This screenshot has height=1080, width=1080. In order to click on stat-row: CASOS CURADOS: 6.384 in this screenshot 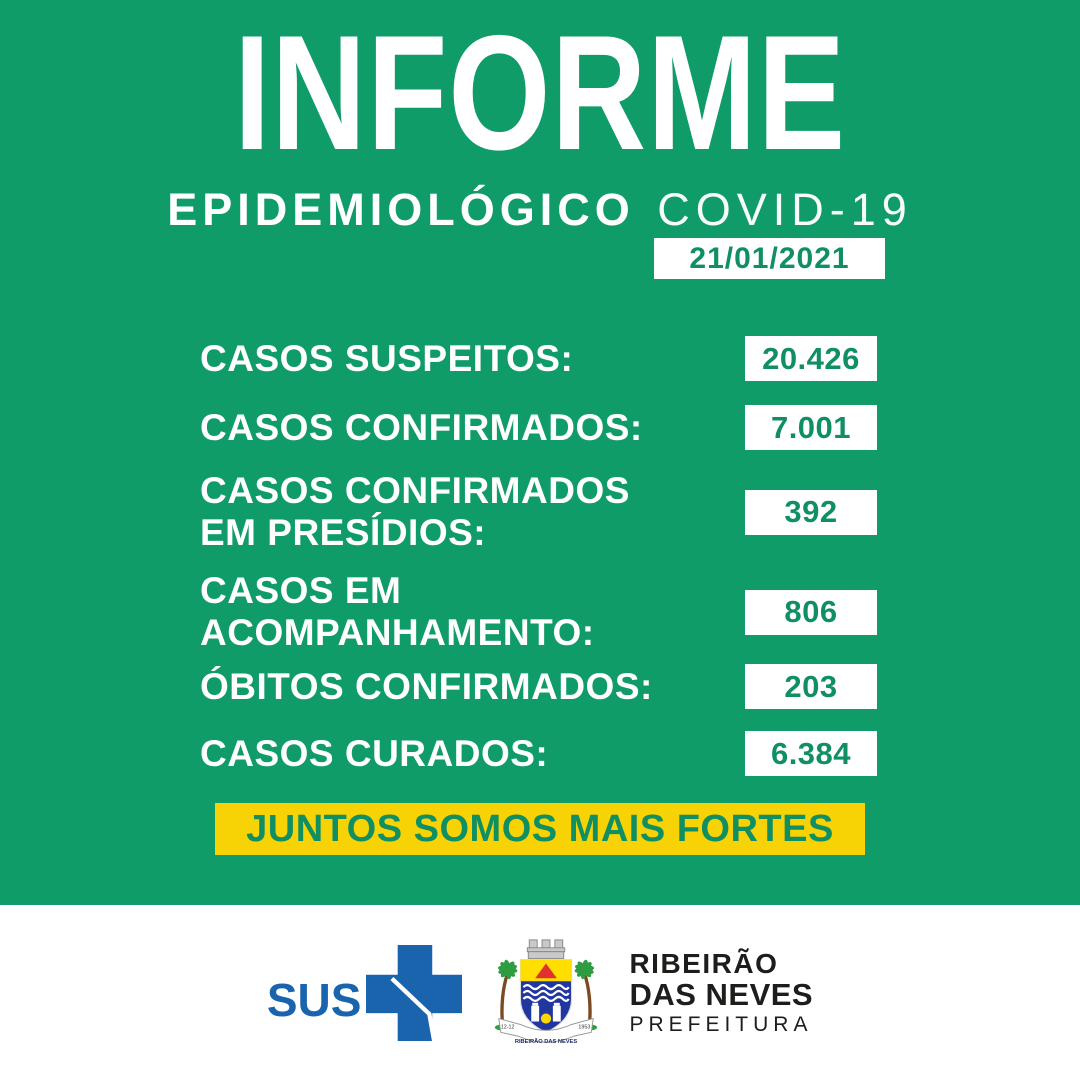, I will do `click(538, 753)`.